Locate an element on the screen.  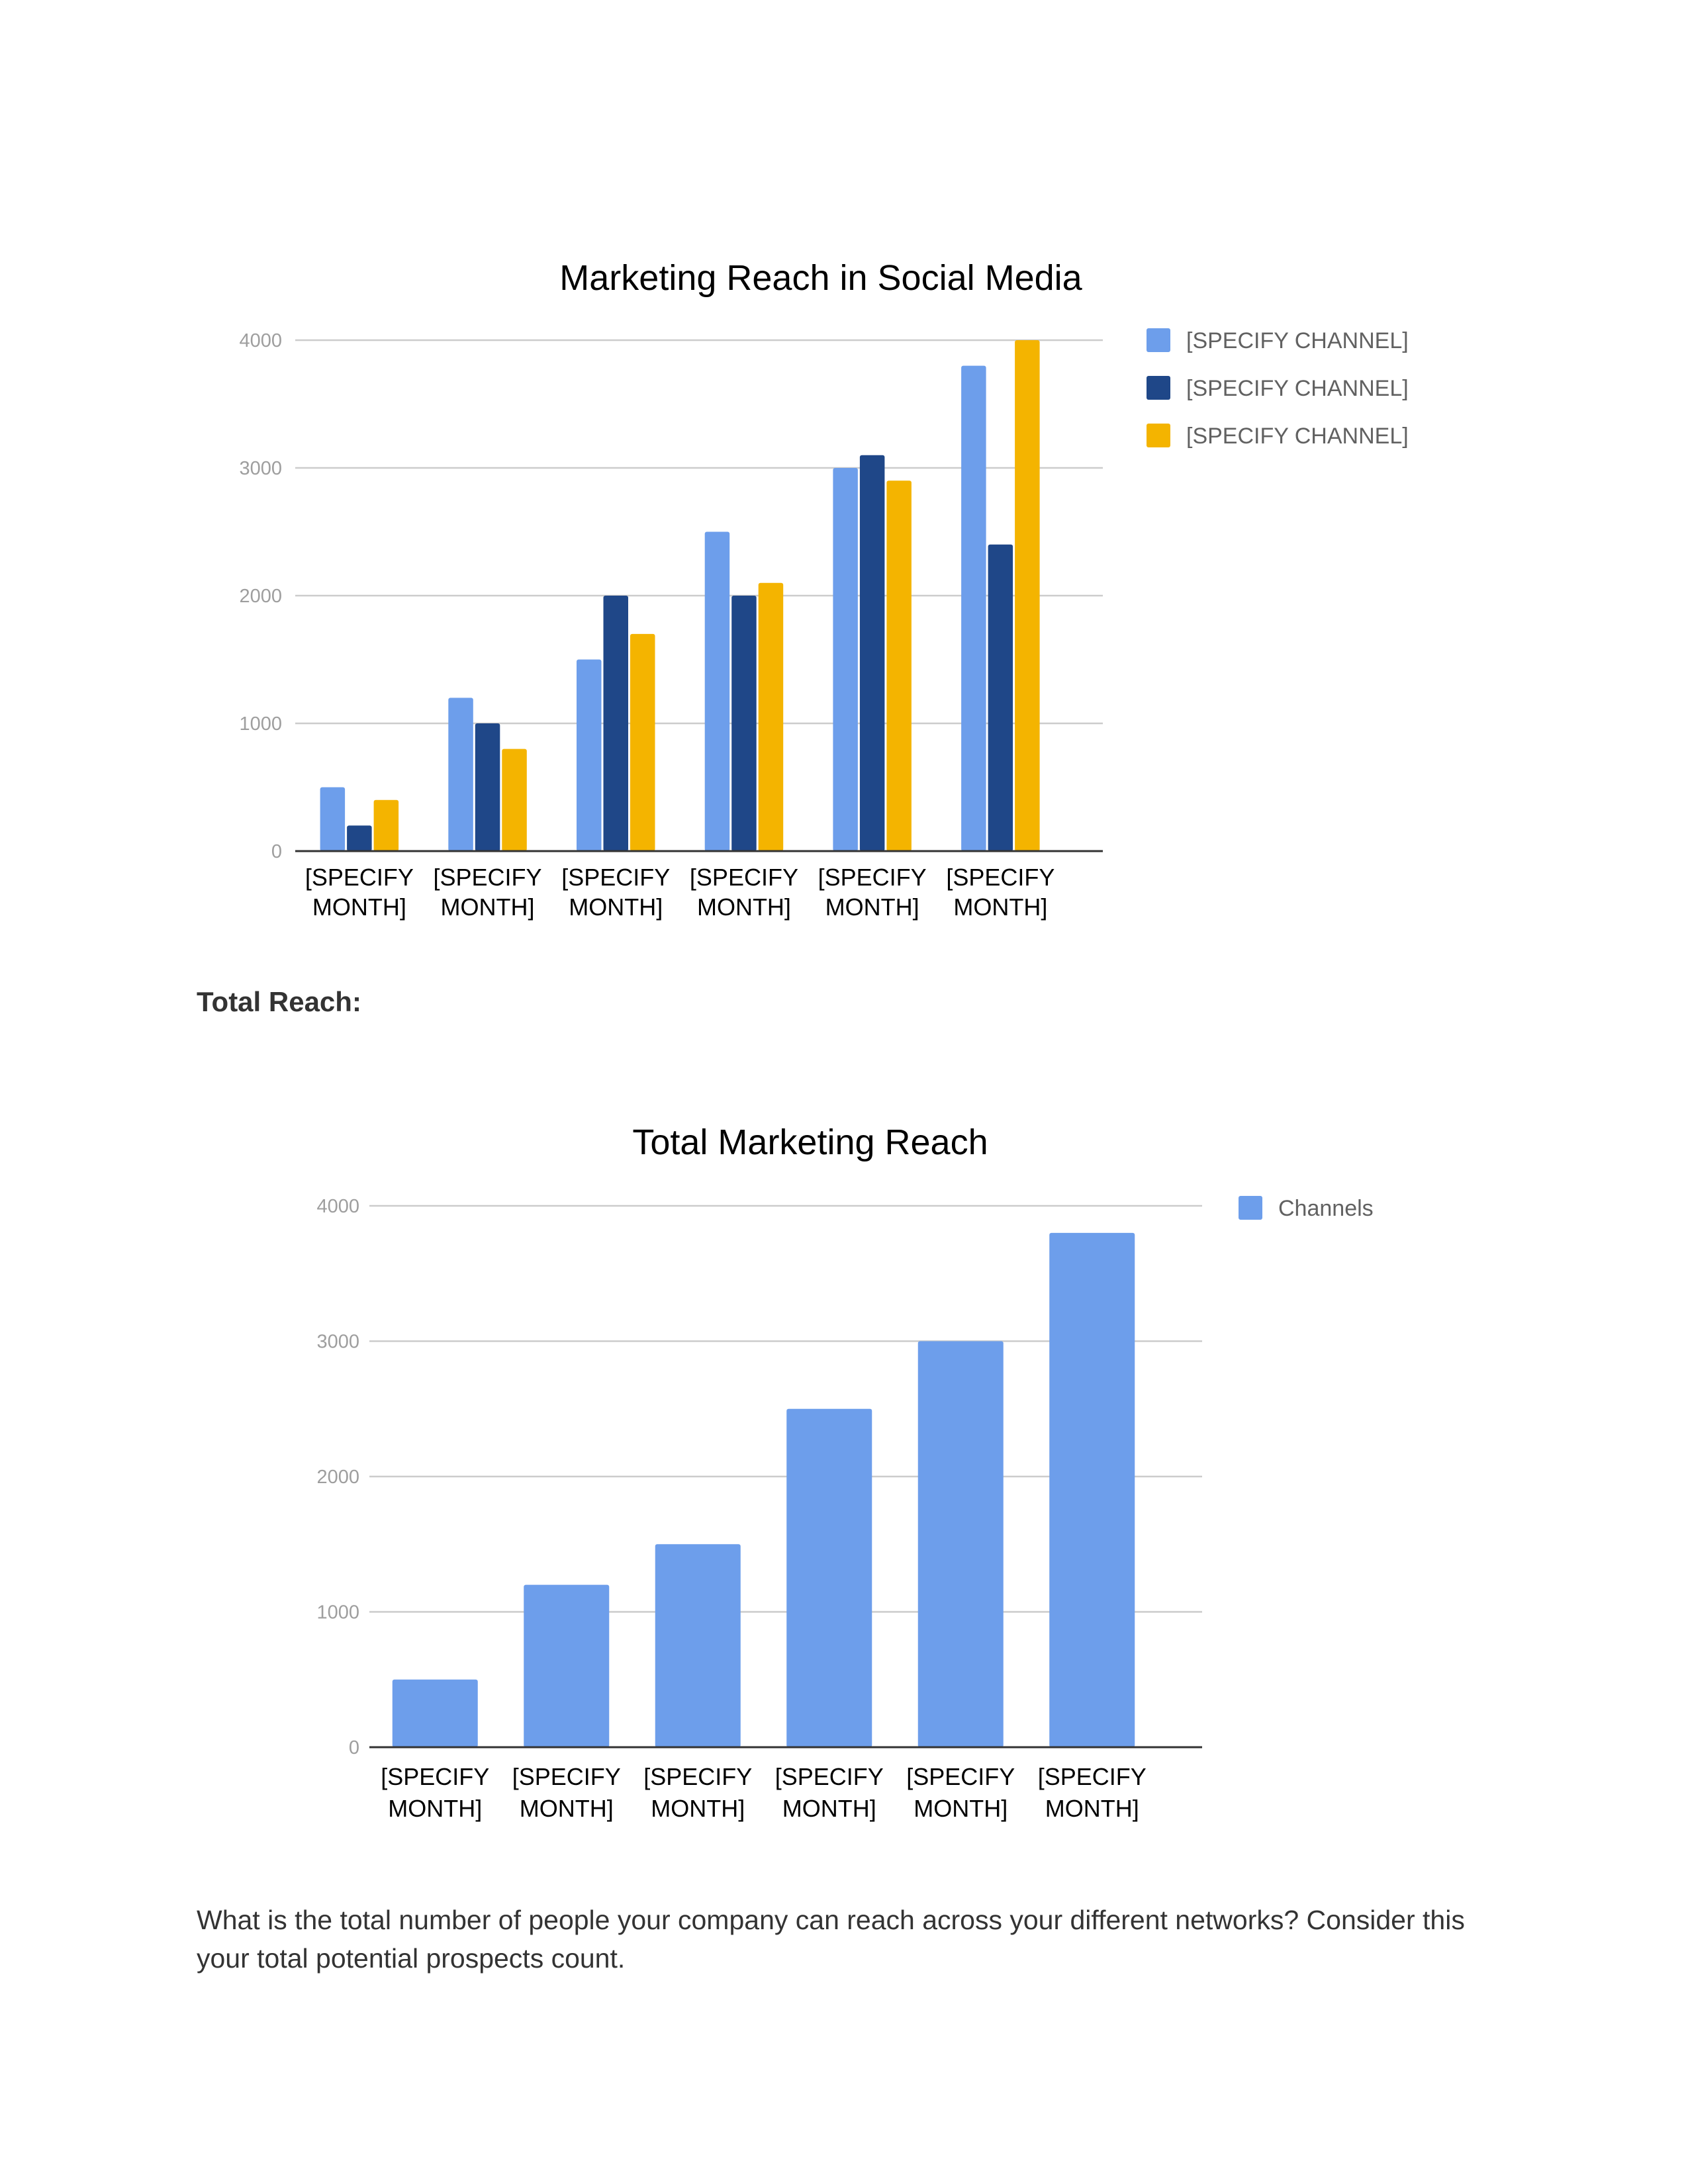
chart-title: Total Marketing Reach is located at coordinates (810, 1142).